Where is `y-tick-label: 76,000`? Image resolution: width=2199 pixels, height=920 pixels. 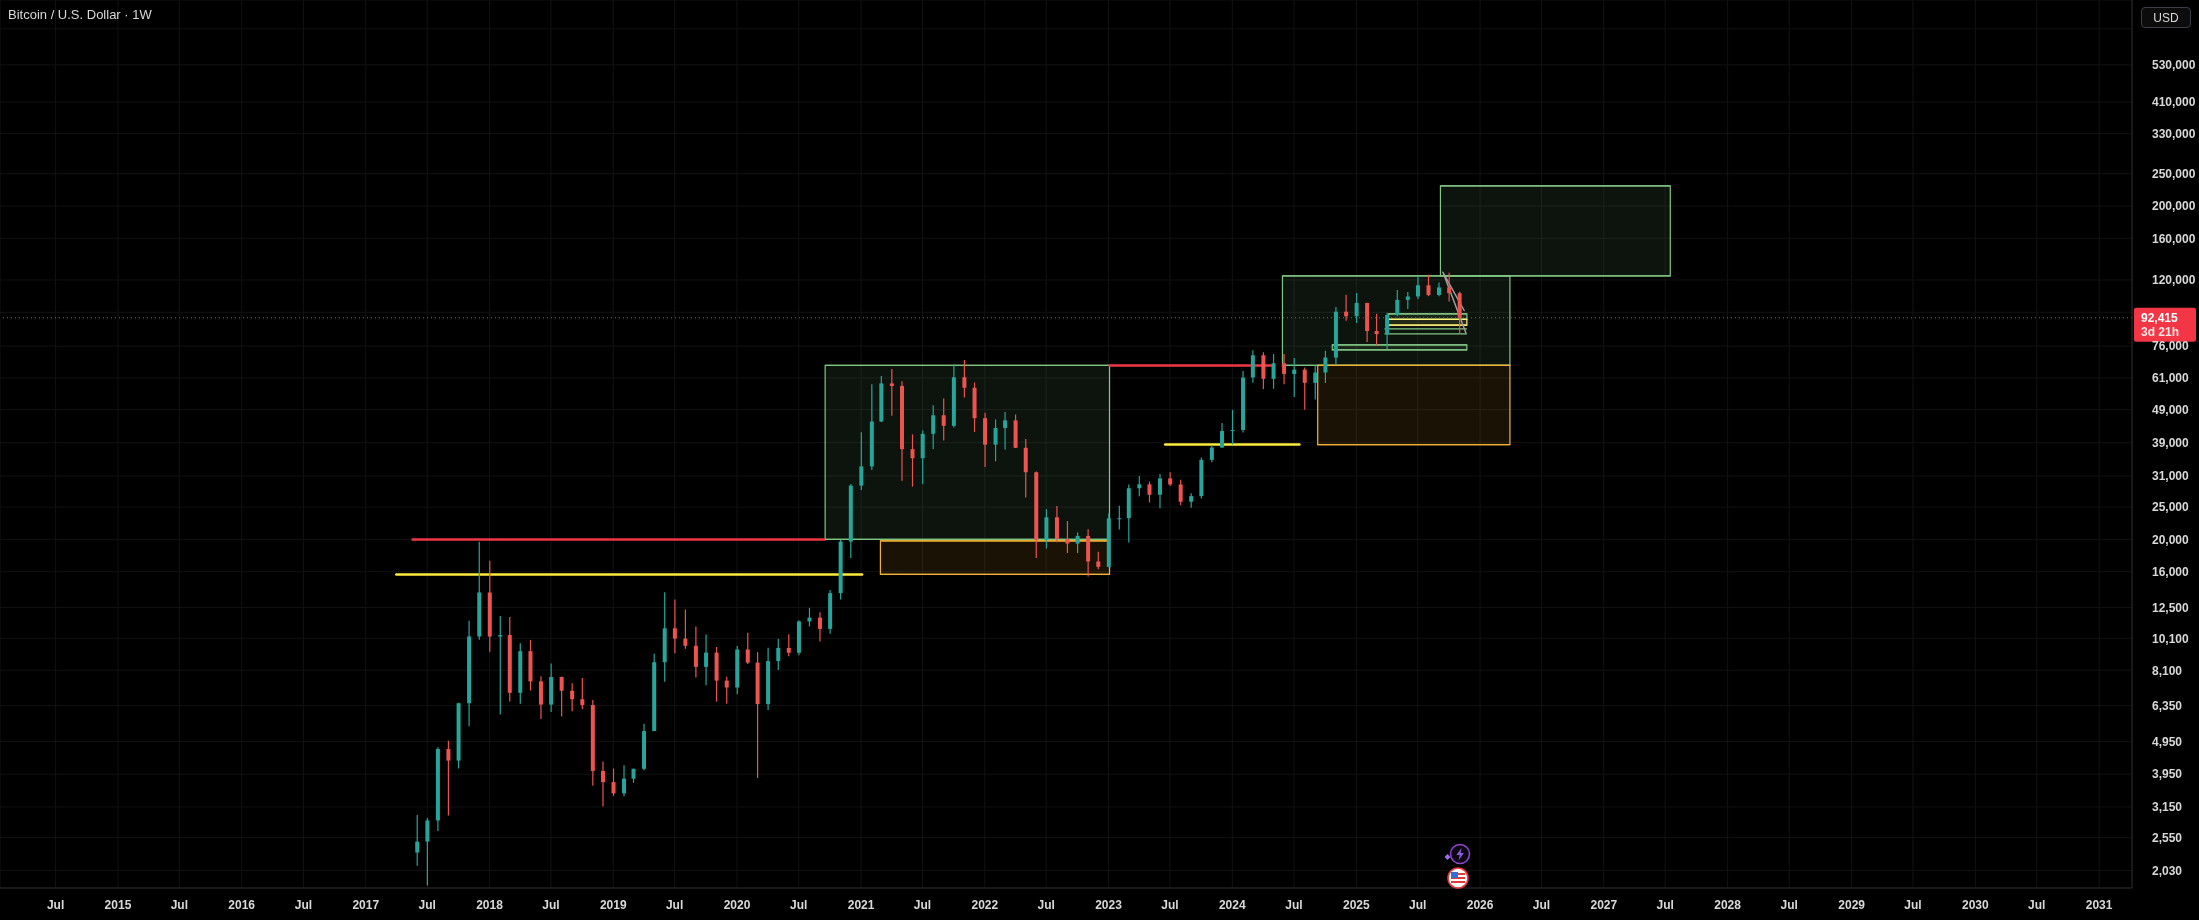 y-tick-label: 76,000 is located at coordinates (2171, 346).